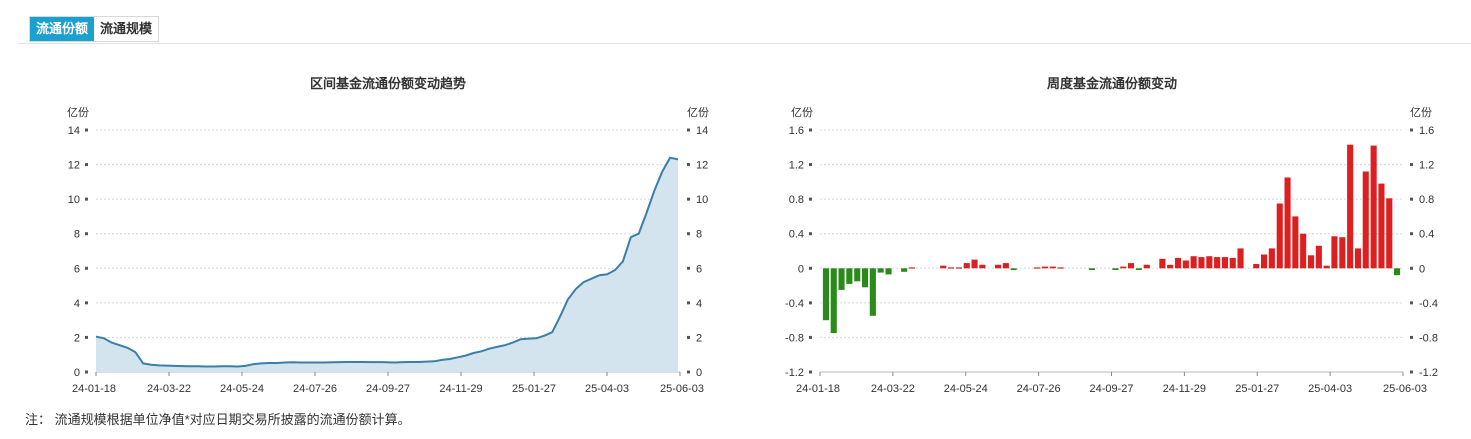  Describe the element at coordinates (388, 83) in the screenshot. I see `chart-title: 区间基金流通份额变动趋势` at that location.